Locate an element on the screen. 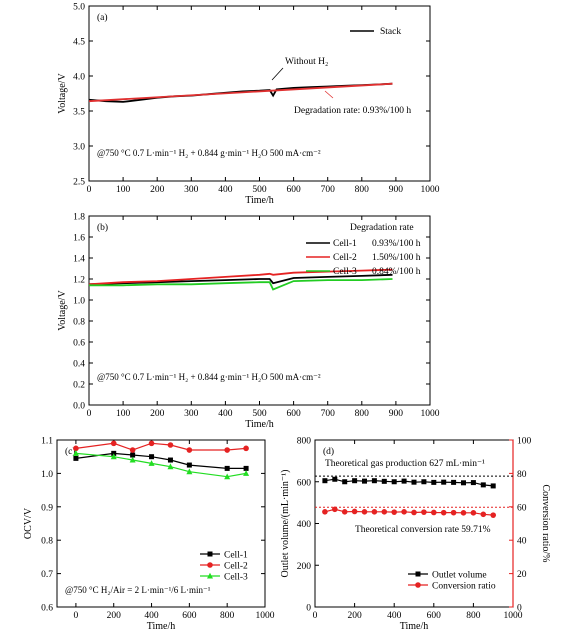 The width and height of the screenshot is (567, 633). series-line-Conversion ratio is located at coordinates (409, 512).